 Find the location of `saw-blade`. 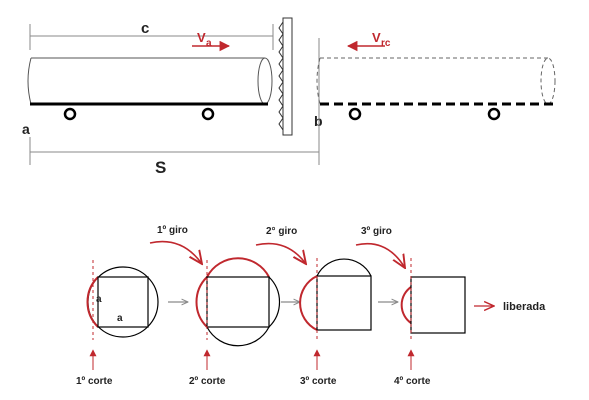

saw-blade is located at coordinates (285, 76).